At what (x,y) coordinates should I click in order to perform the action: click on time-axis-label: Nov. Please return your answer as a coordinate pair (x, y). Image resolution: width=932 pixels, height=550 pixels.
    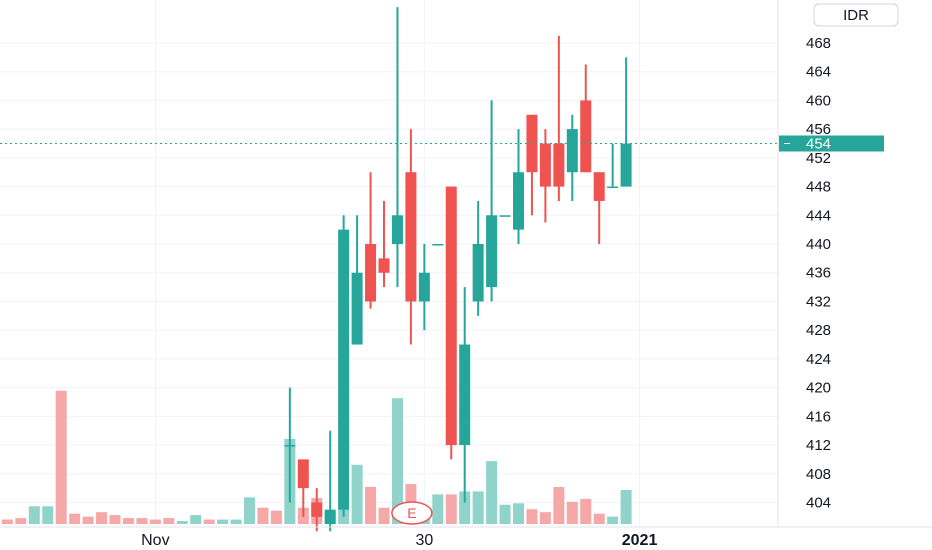
    Looking at the image, I should click on (155, 540).